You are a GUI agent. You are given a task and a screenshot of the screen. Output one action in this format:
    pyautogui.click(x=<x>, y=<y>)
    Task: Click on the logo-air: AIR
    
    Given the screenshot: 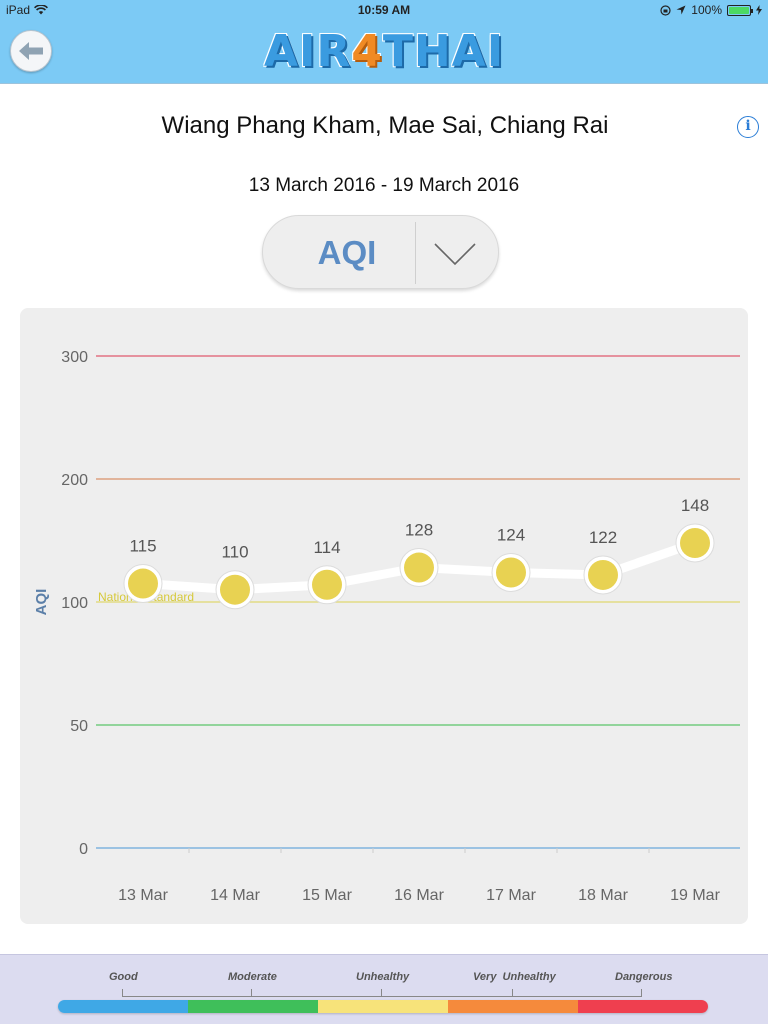 What is the action you would take?
    pyautogui.click(x=307, y=51)
    